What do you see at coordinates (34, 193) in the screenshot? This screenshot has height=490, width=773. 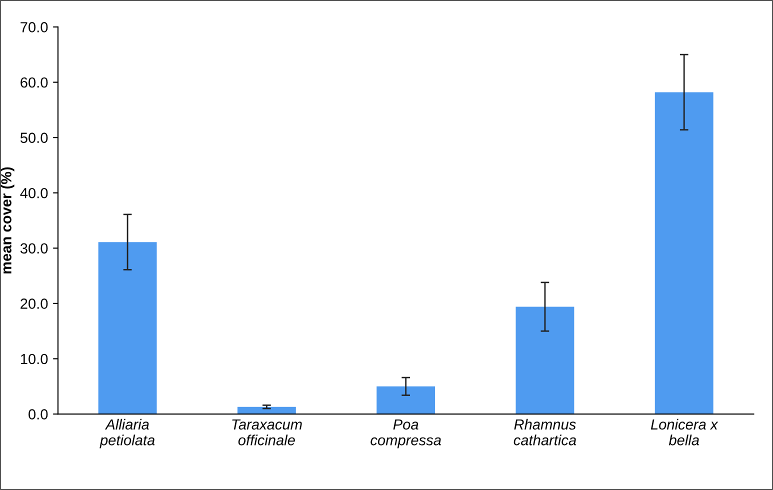 I see `y-tick-label: 40.0` at bounding box center [34, 193].